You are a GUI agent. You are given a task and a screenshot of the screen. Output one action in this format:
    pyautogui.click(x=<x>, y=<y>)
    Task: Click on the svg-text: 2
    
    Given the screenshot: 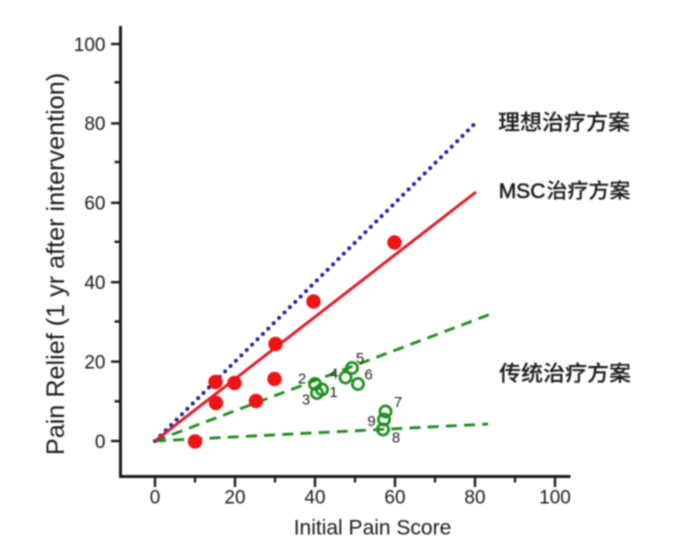 What is the action you would take?
    pyautogui.click(x=302, y=379)
    